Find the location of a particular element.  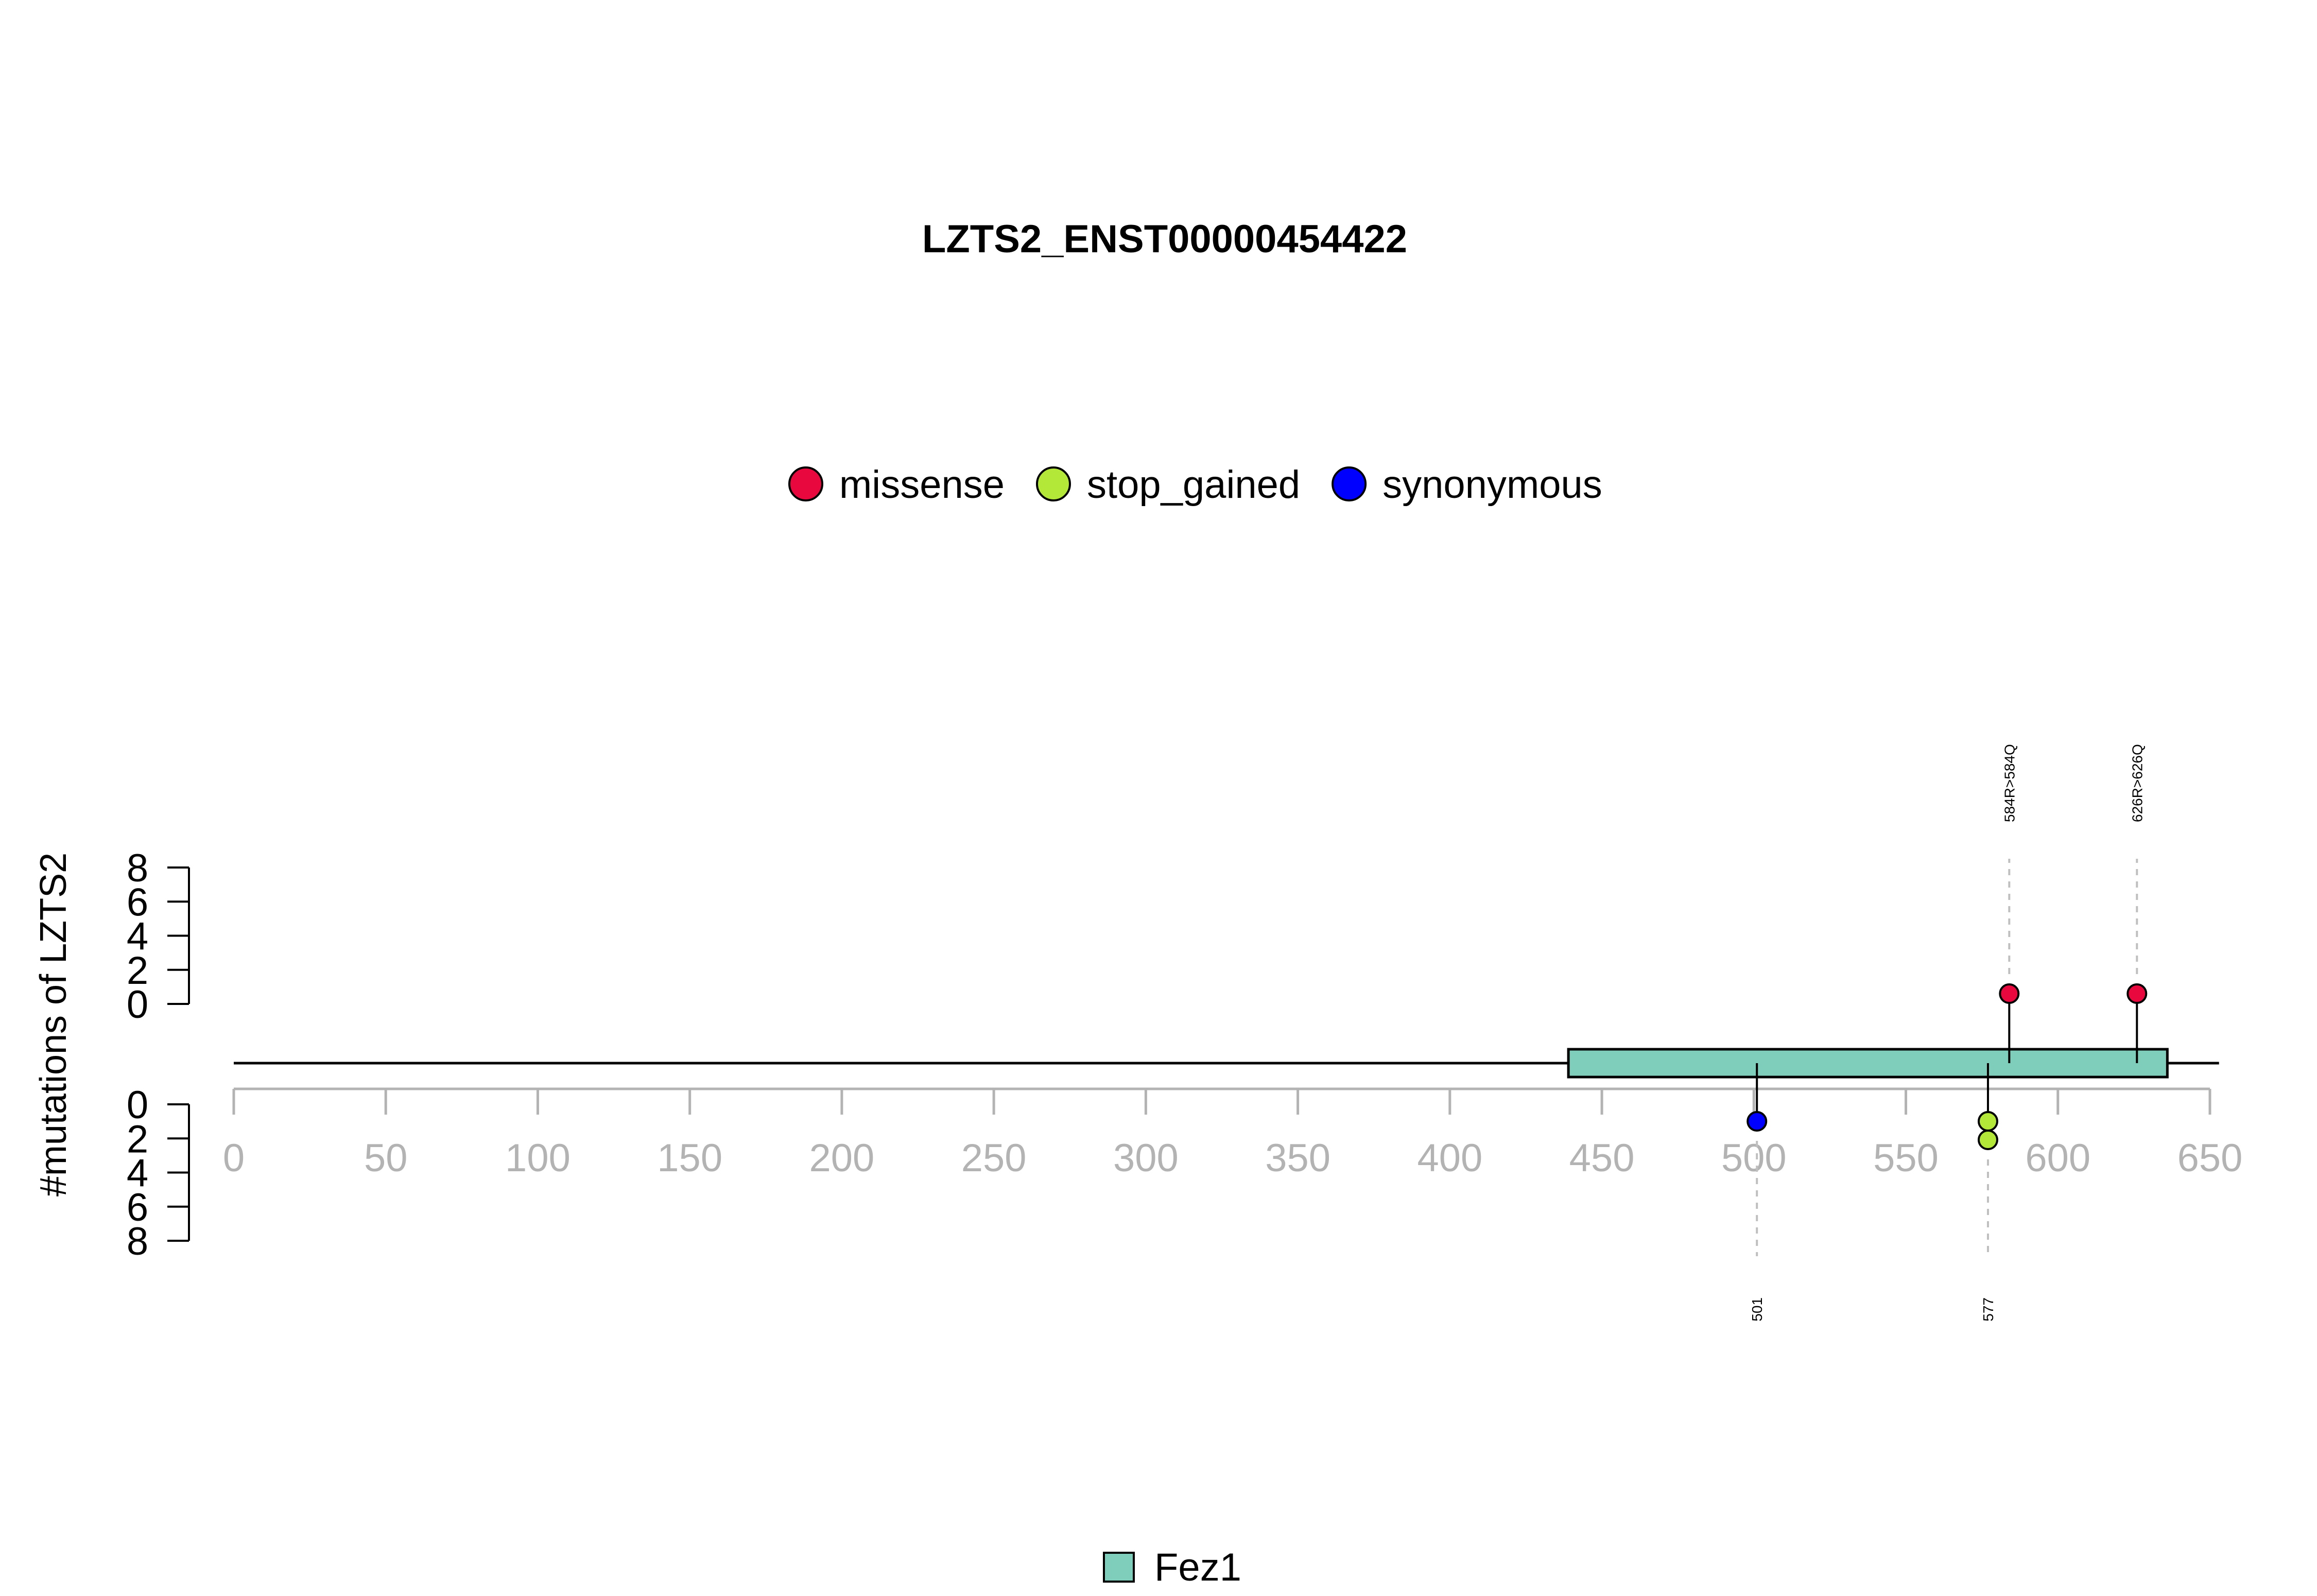

mutation-point-584r-584q is located at coordinates (2009, 994).